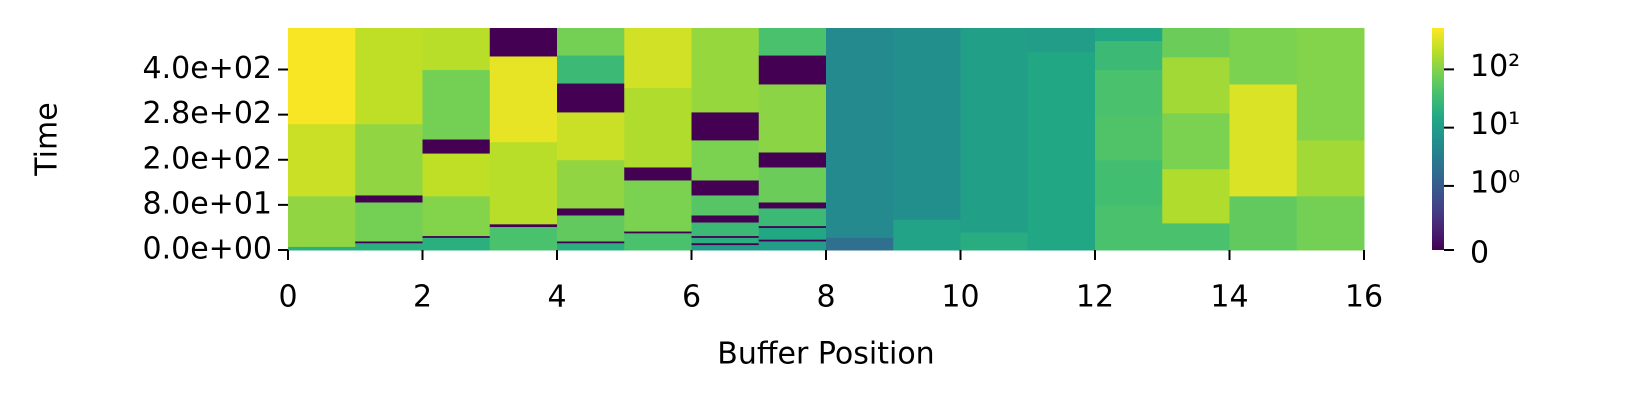  I want to click on x-axis-label: Buffer Position, so click(825, 354).